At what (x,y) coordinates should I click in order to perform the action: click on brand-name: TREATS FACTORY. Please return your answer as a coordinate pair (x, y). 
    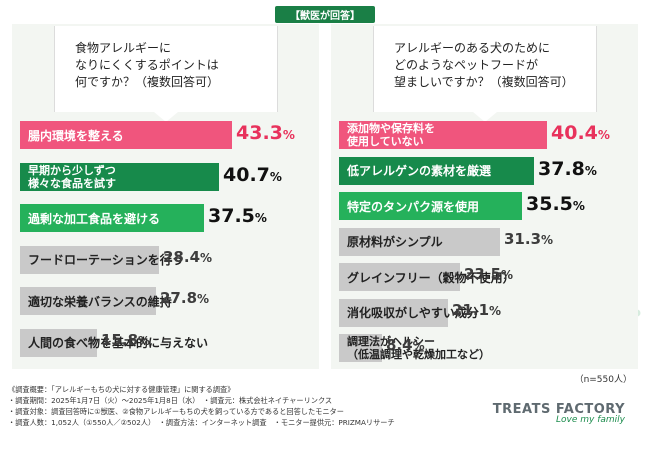
    Looking at the image, I should click on (558, 409).